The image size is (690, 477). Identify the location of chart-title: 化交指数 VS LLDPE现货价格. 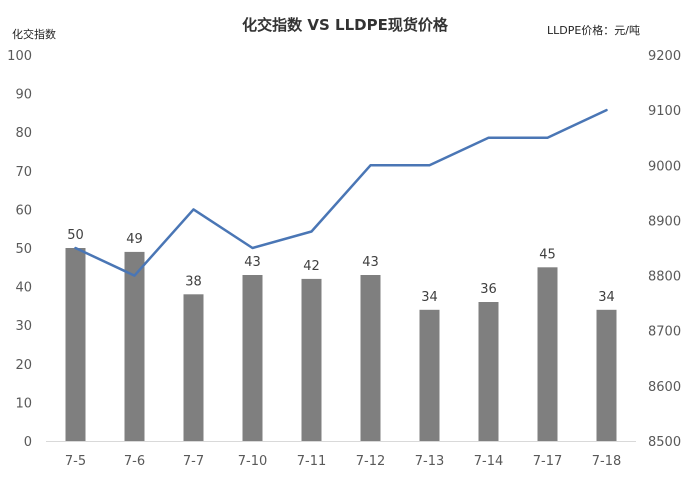
(345, 25).